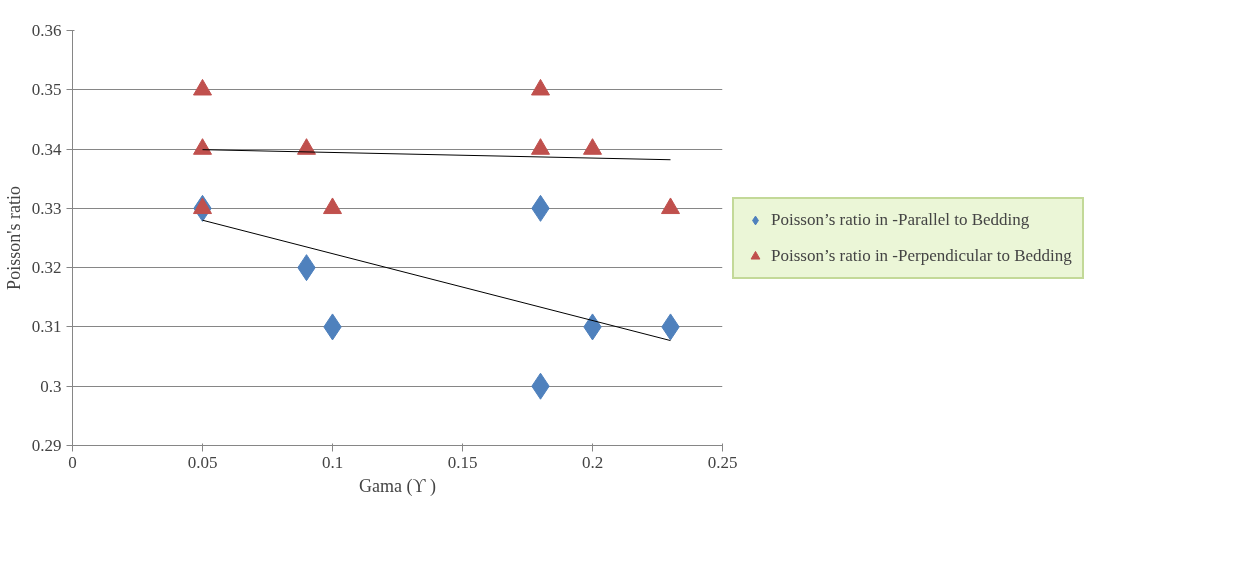 Image resolution: width=1255 pixels, height=563 pixels. What do you see at coordinates (46, 327) in the screenshot?
I see `y-tick-label: 0.31` at bounding box center [46, 327].